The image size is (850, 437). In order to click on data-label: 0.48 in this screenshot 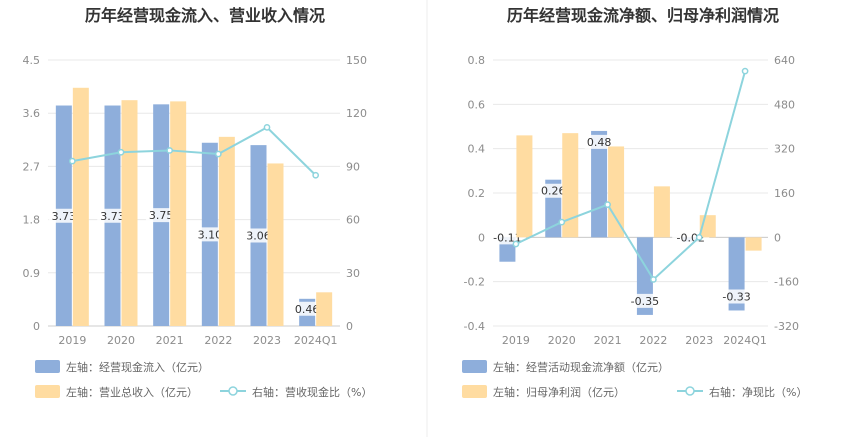, I will do `click(599, 142)`.